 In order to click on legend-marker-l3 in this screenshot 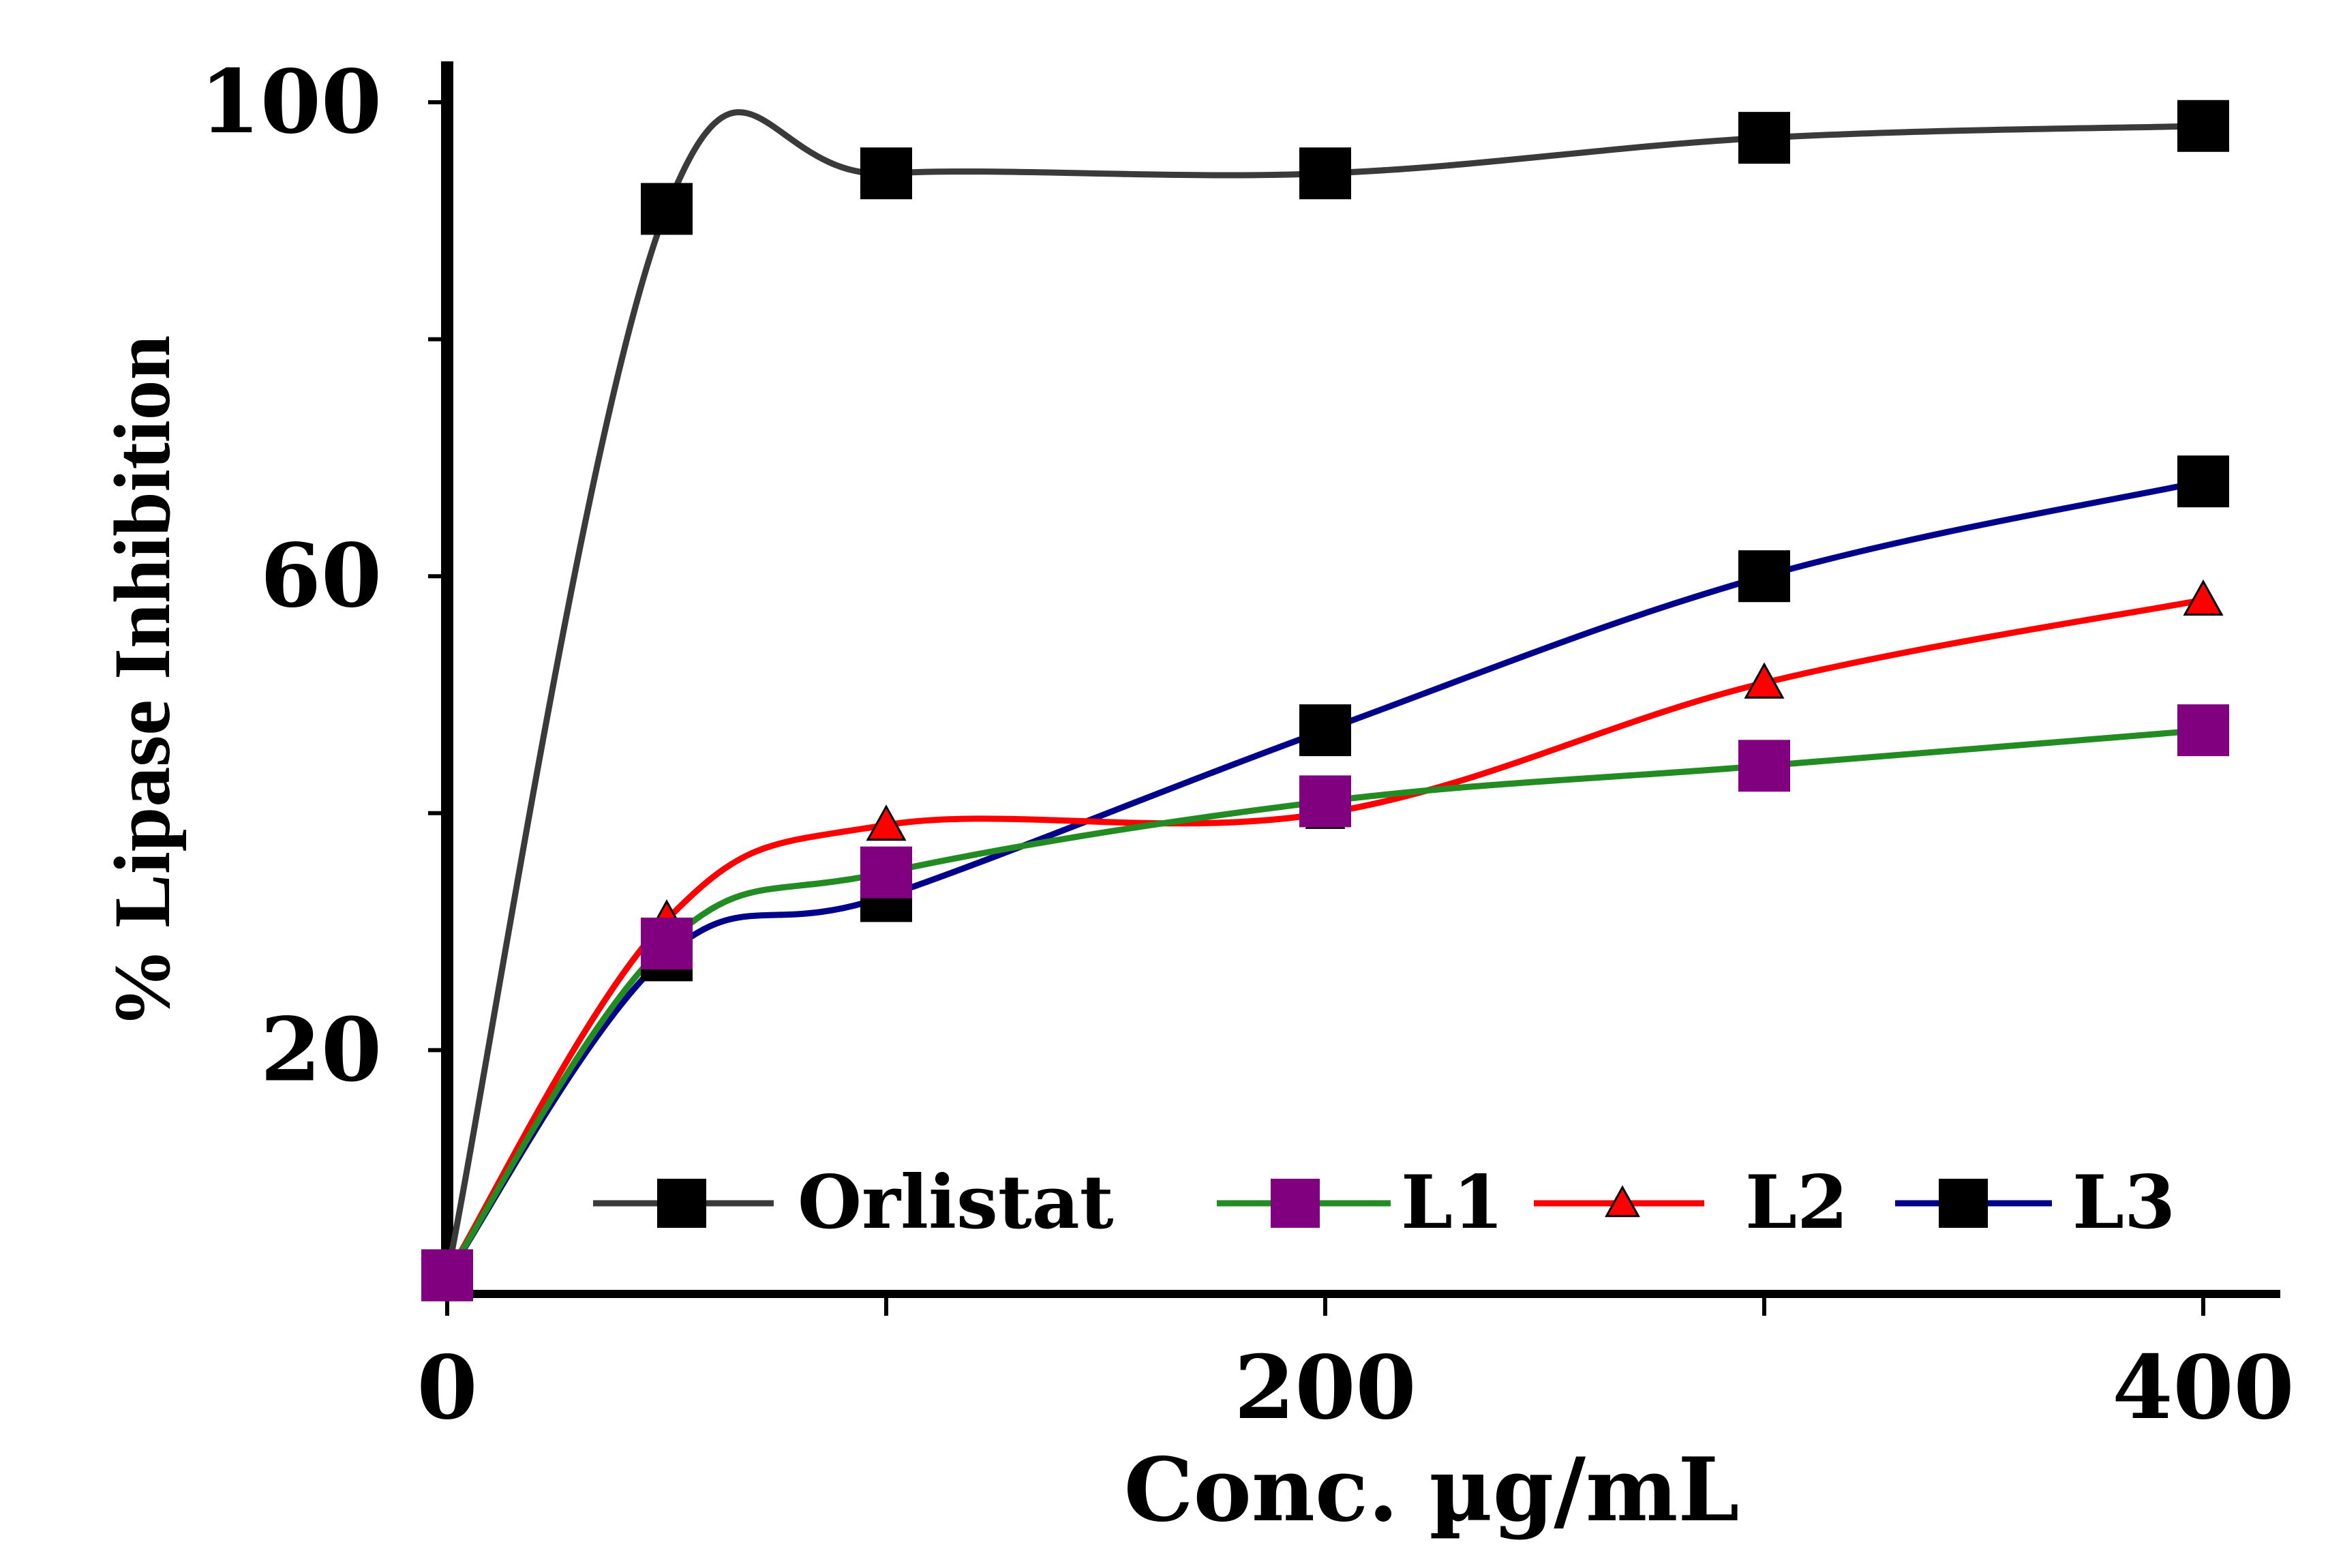, I will do `click(1964, 1203)`.